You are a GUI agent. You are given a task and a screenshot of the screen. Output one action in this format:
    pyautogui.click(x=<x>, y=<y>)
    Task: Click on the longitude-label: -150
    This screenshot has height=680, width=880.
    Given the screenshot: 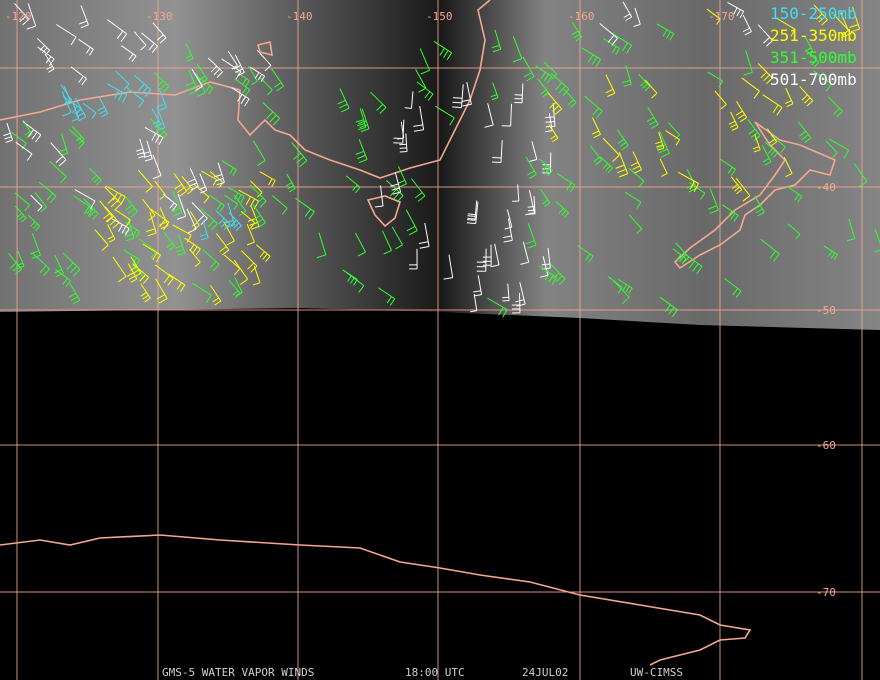 What is the action you would take?
    pyautogui.click(x=439, y=16)
    